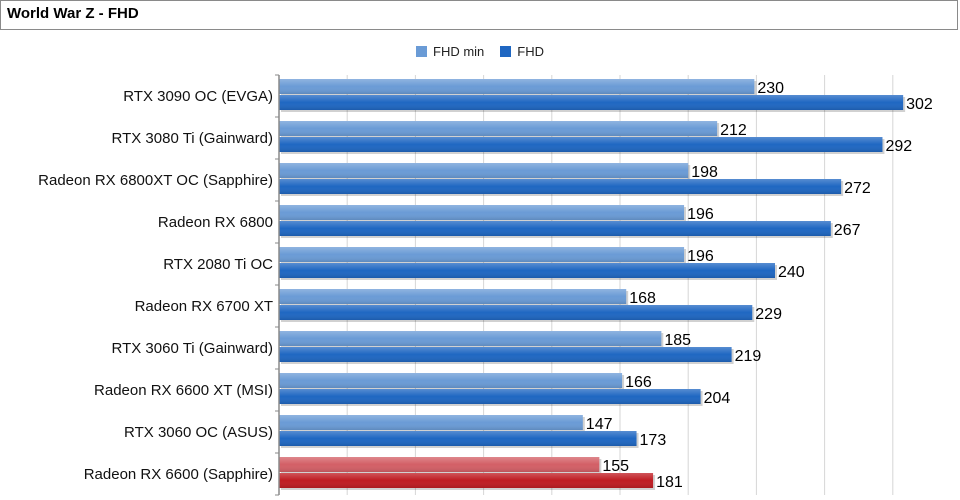  Describe the element at coordinates (530, 51) in the screenshot. I see `legend-label-fhd: FHD` at that location.